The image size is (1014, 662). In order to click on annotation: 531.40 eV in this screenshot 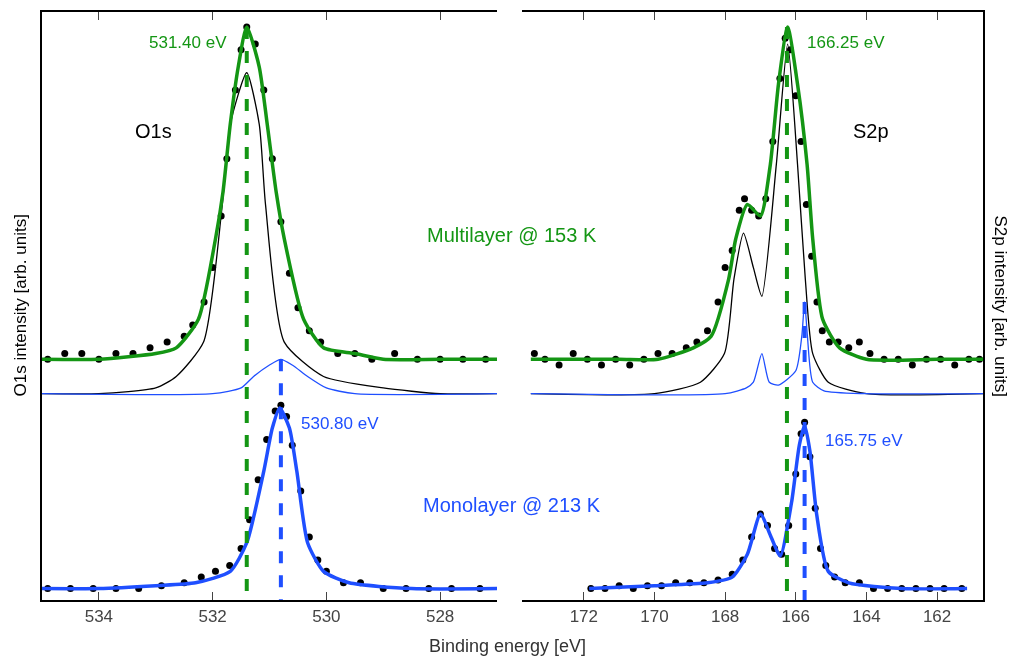, I will do `click(188, 42)`.